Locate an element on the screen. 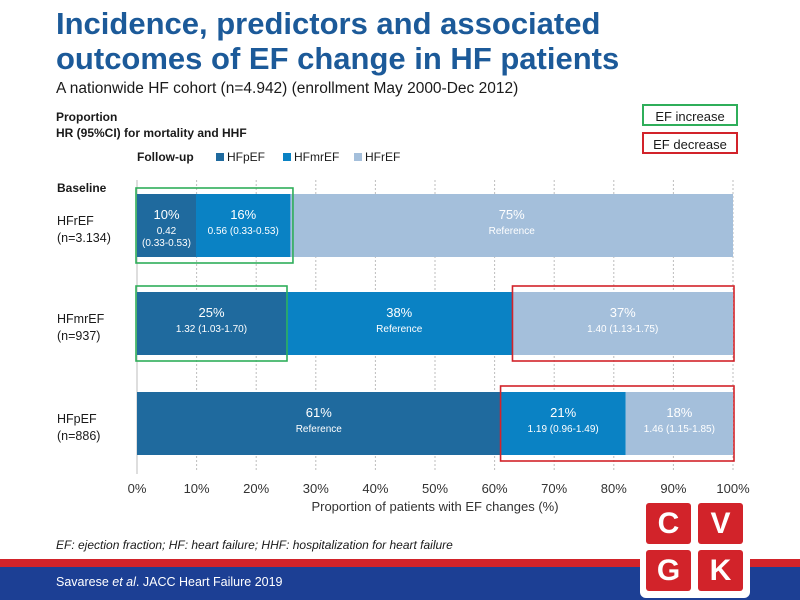 This screenshot has width=800, height=600. bar-pct-hfpef-hfpef: 61% is located at coordinates (319, 412).